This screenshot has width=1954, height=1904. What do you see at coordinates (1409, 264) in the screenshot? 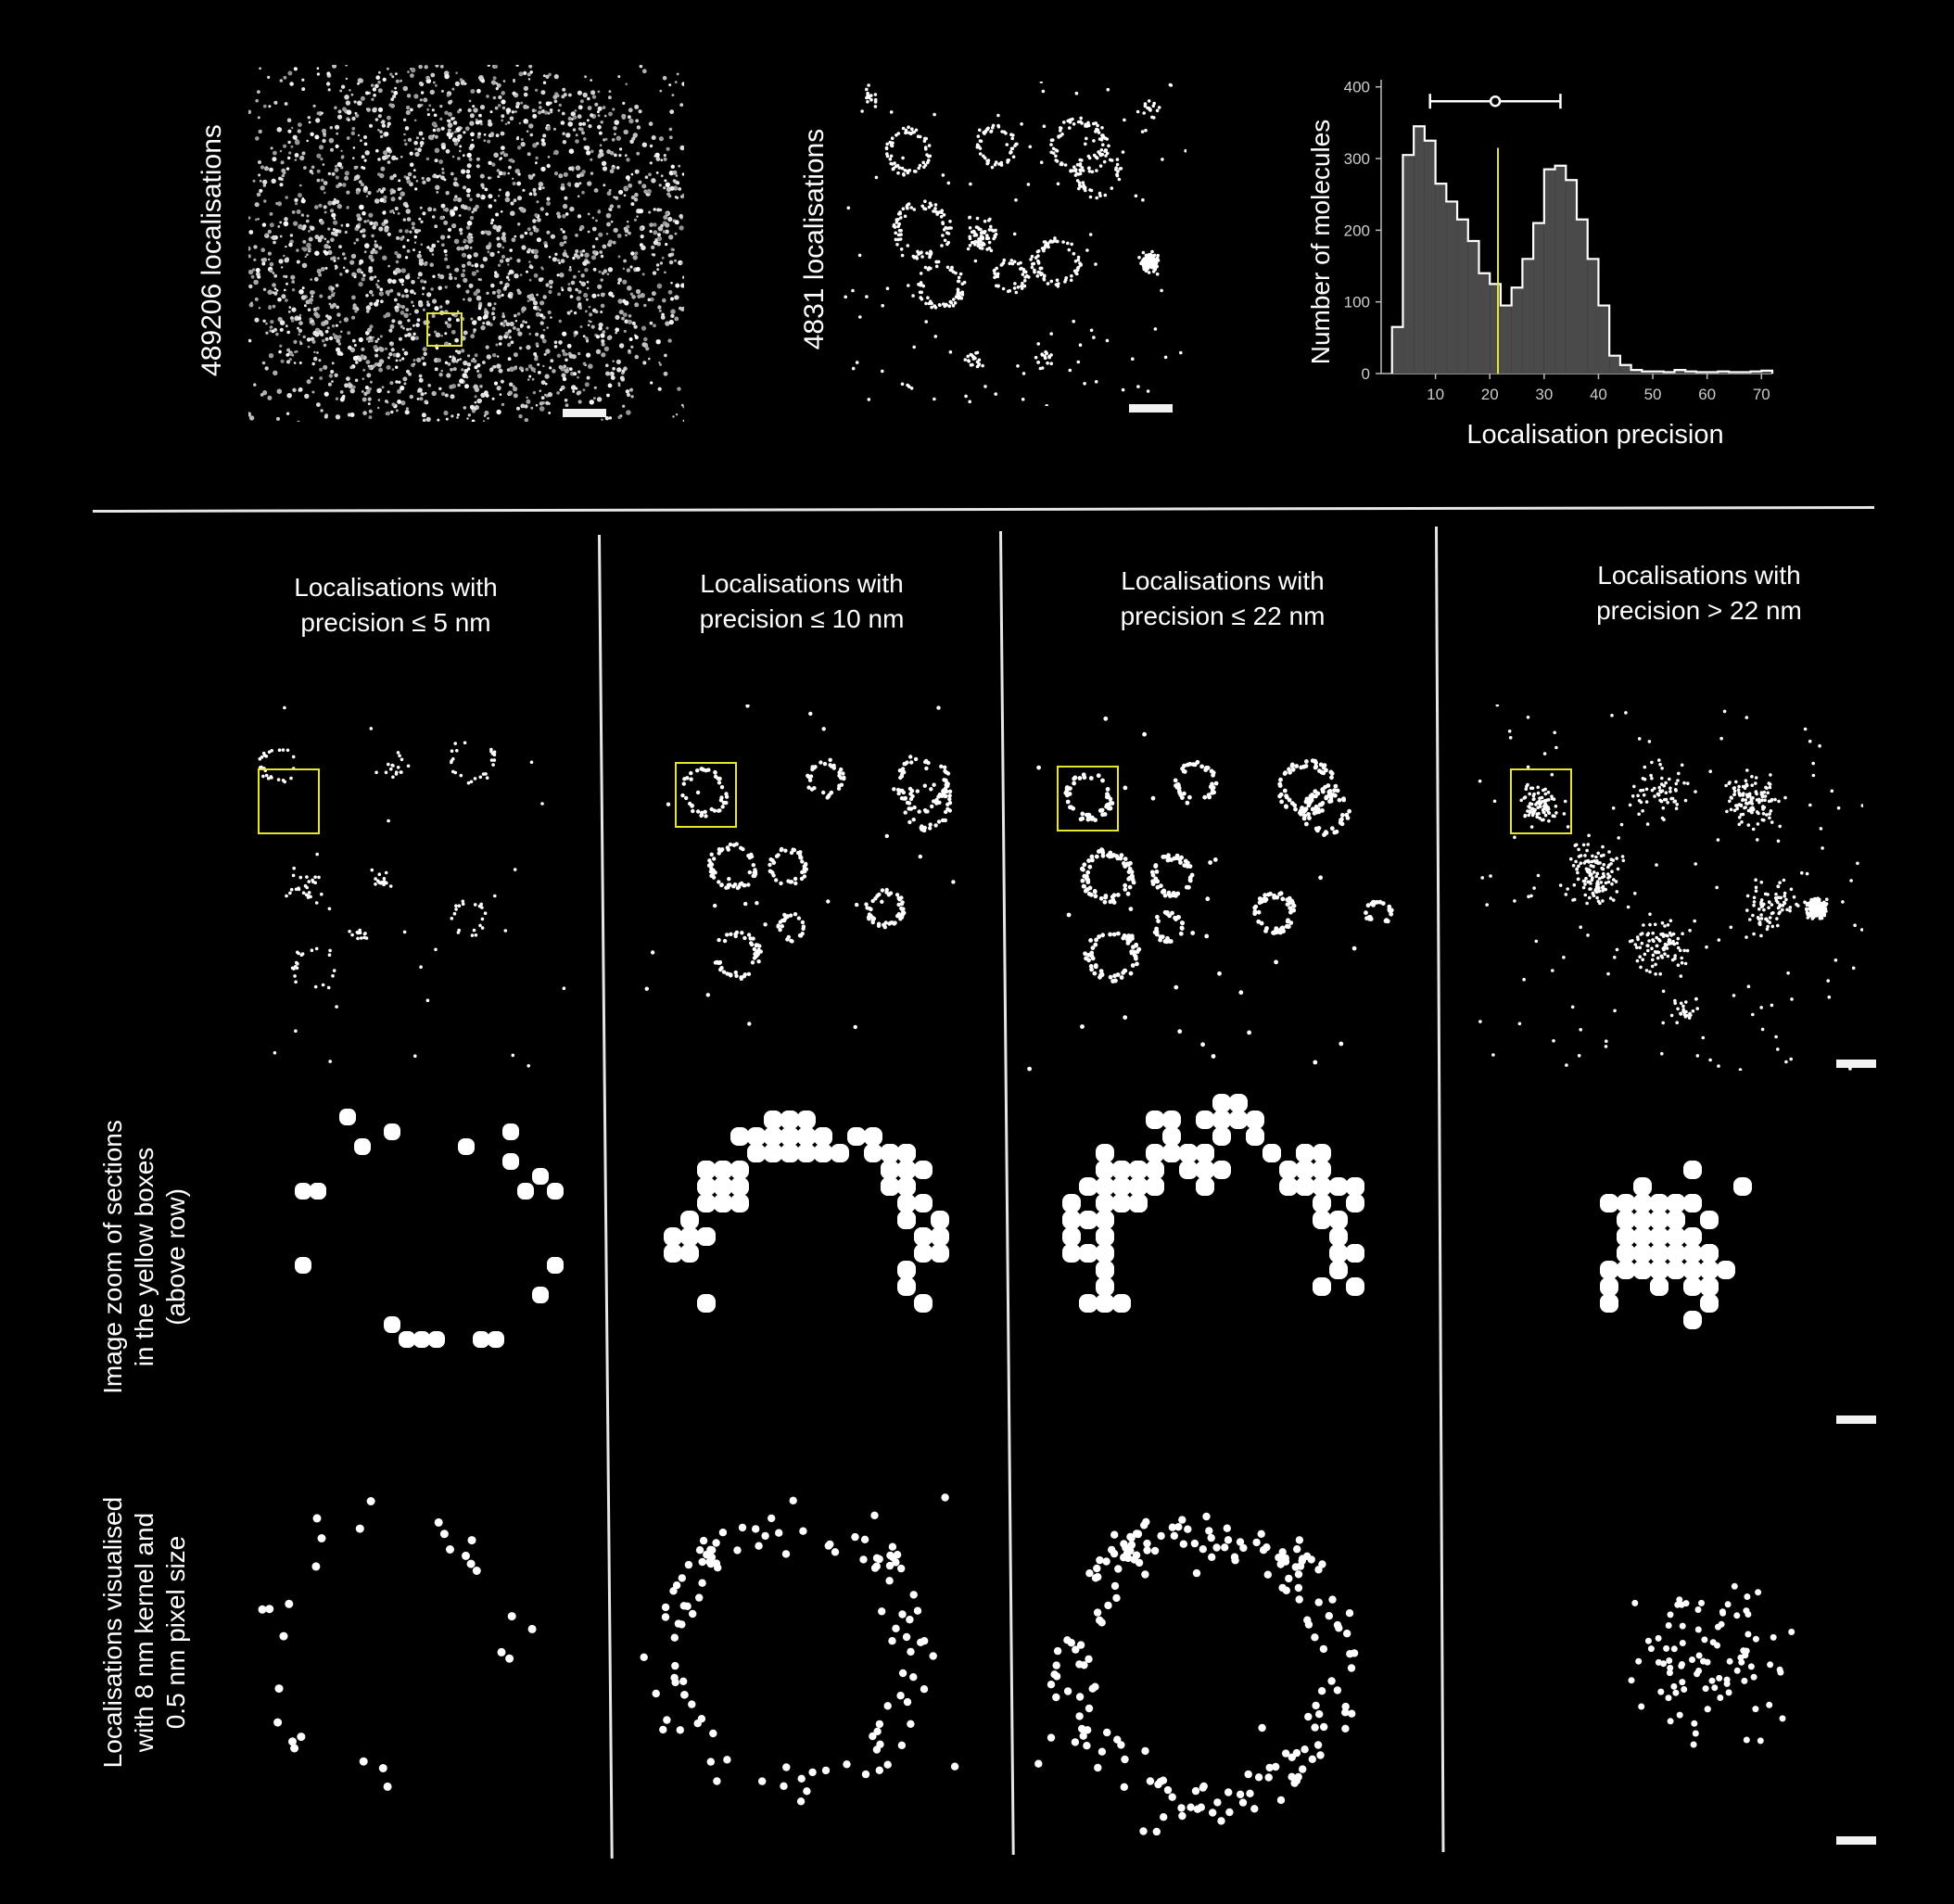
I see `histogram-bar` at bounding box center [1409, 264].